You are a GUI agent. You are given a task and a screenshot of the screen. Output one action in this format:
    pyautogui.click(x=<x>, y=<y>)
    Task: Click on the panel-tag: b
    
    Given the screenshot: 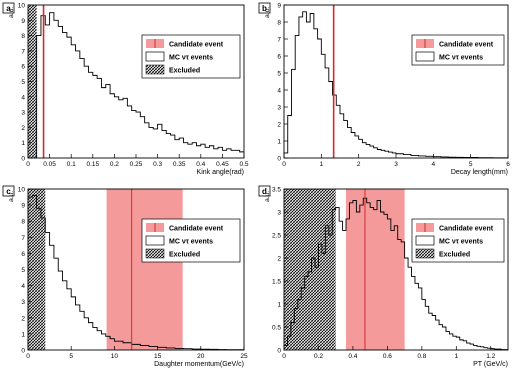 What is the action you would take?
    pyautogui.click(x=264, y=8)
    